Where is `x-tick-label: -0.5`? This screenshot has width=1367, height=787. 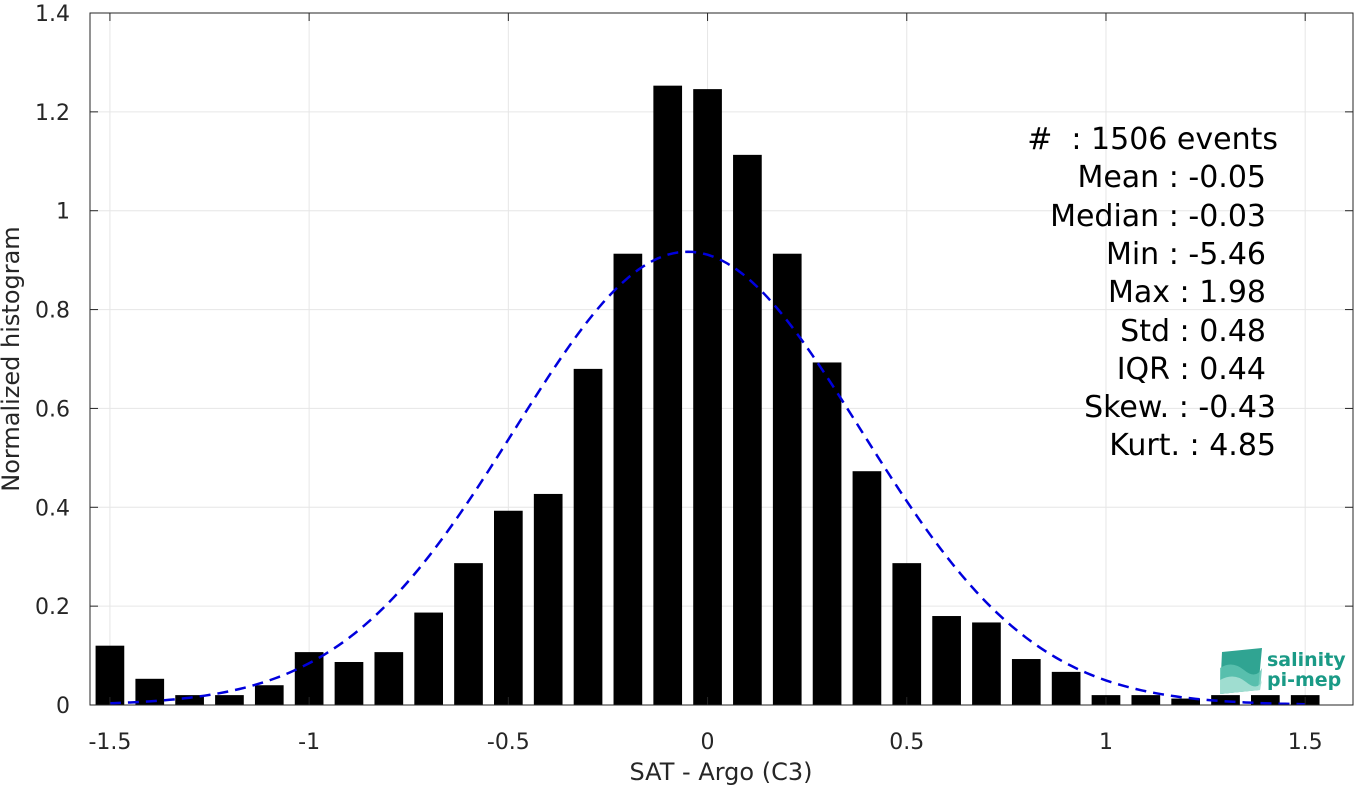
x-tick-label: -0.5 is located at coordinates (508, 742).